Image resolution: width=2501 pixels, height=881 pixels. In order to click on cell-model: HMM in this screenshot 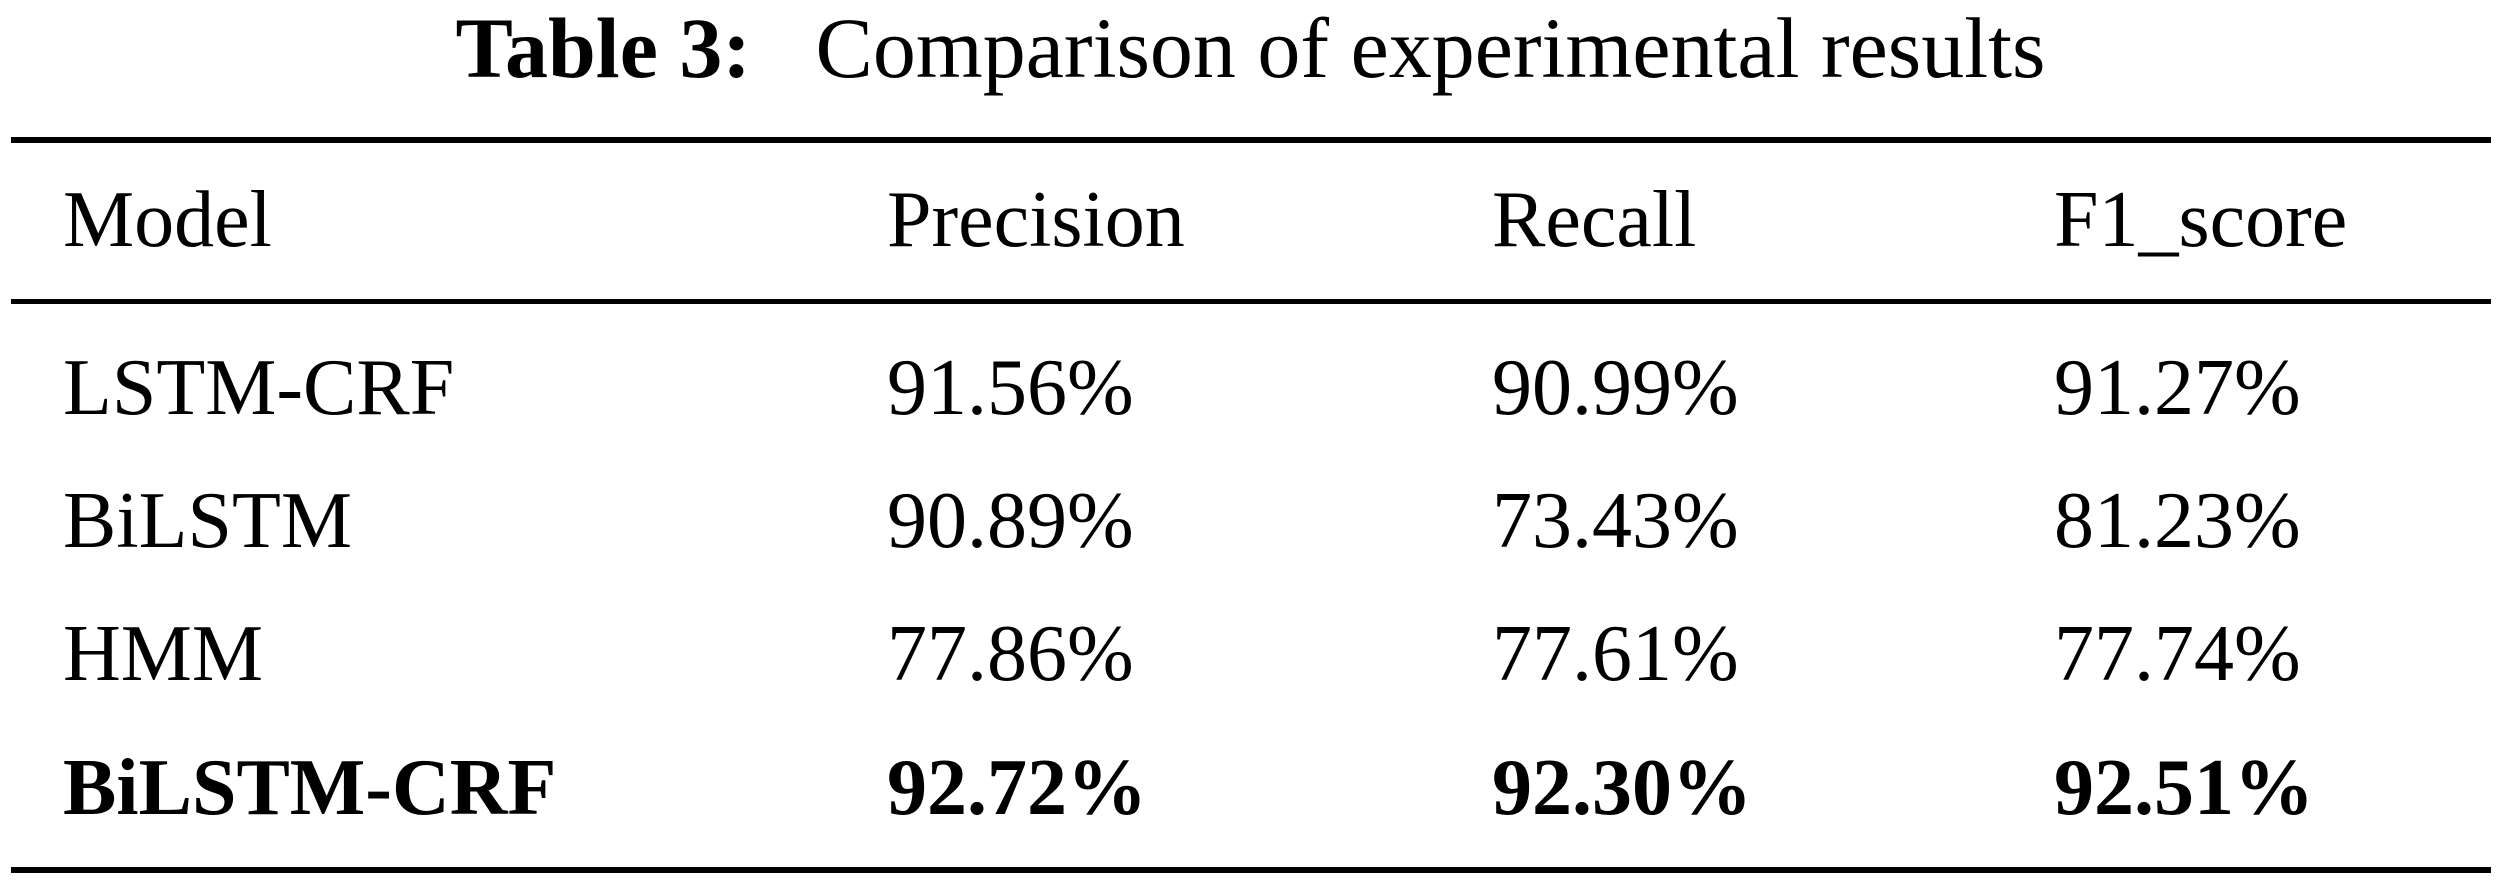, I will do `click(163, 654)`.